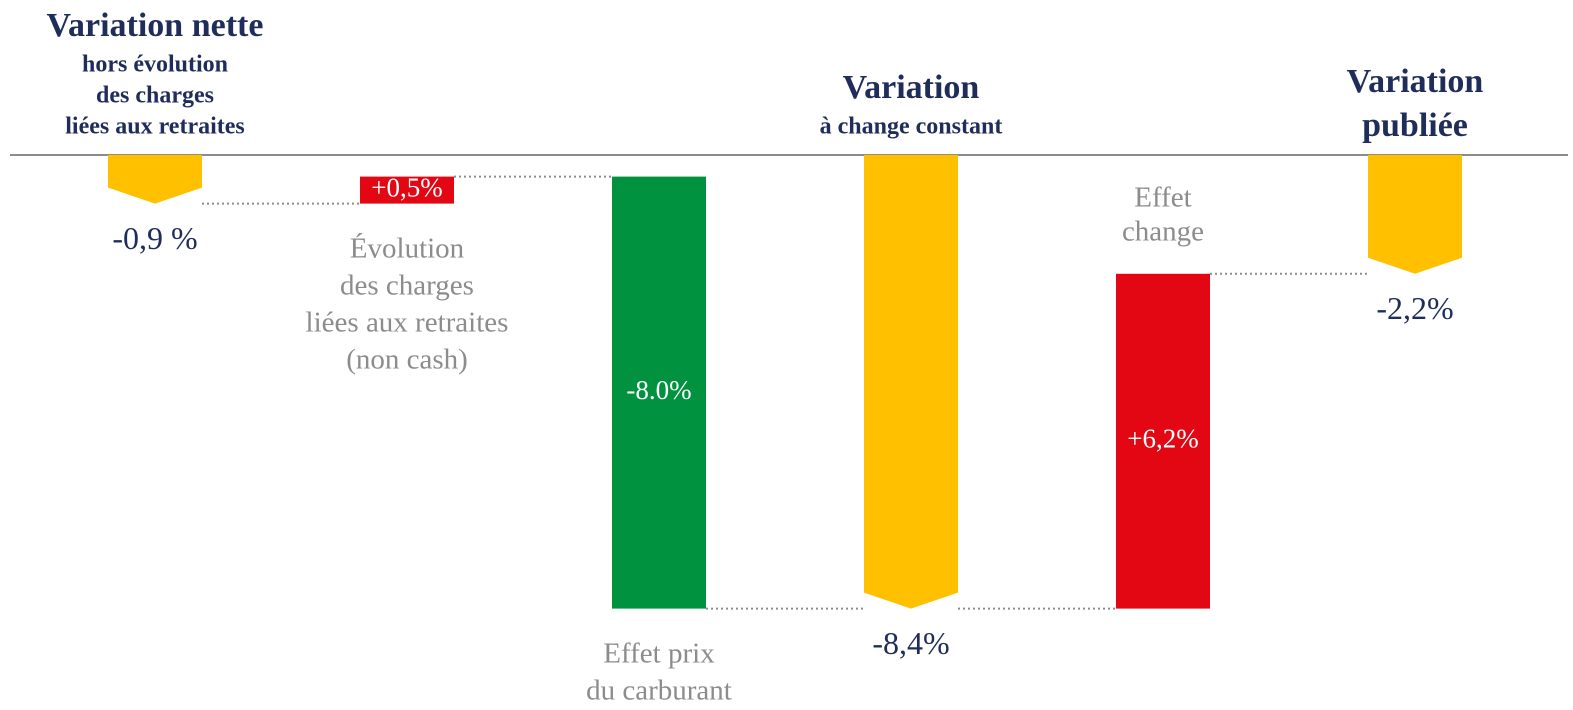 The width and height of the screenshot is (1573, 710). What do you see at coordinates (155, 25) in the screenshot?
I see `category-title: Variation nette` at bounding box center [155, 25].